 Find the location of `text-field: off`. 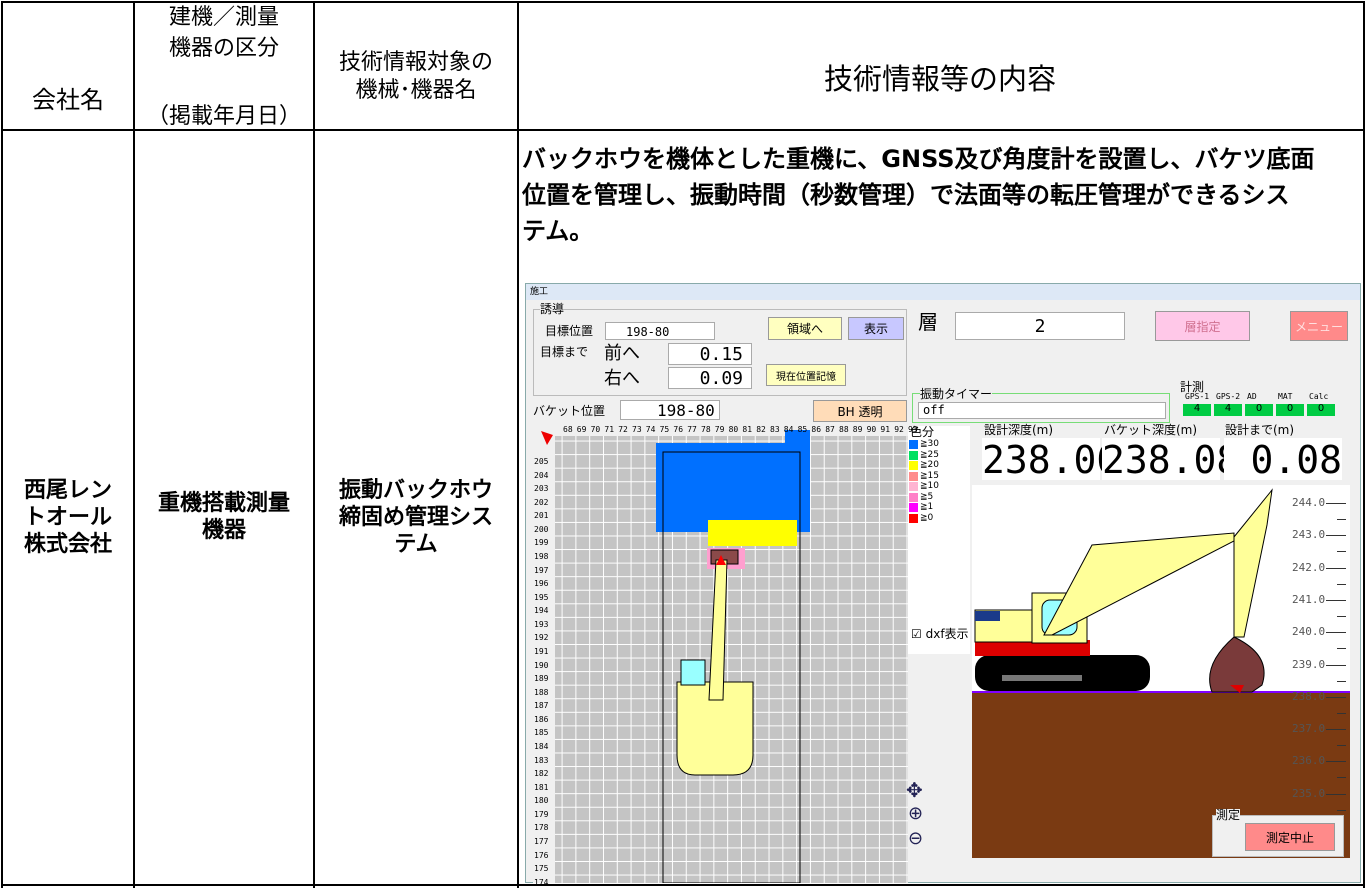

text-field: off is located at coordinates (1042, 410).